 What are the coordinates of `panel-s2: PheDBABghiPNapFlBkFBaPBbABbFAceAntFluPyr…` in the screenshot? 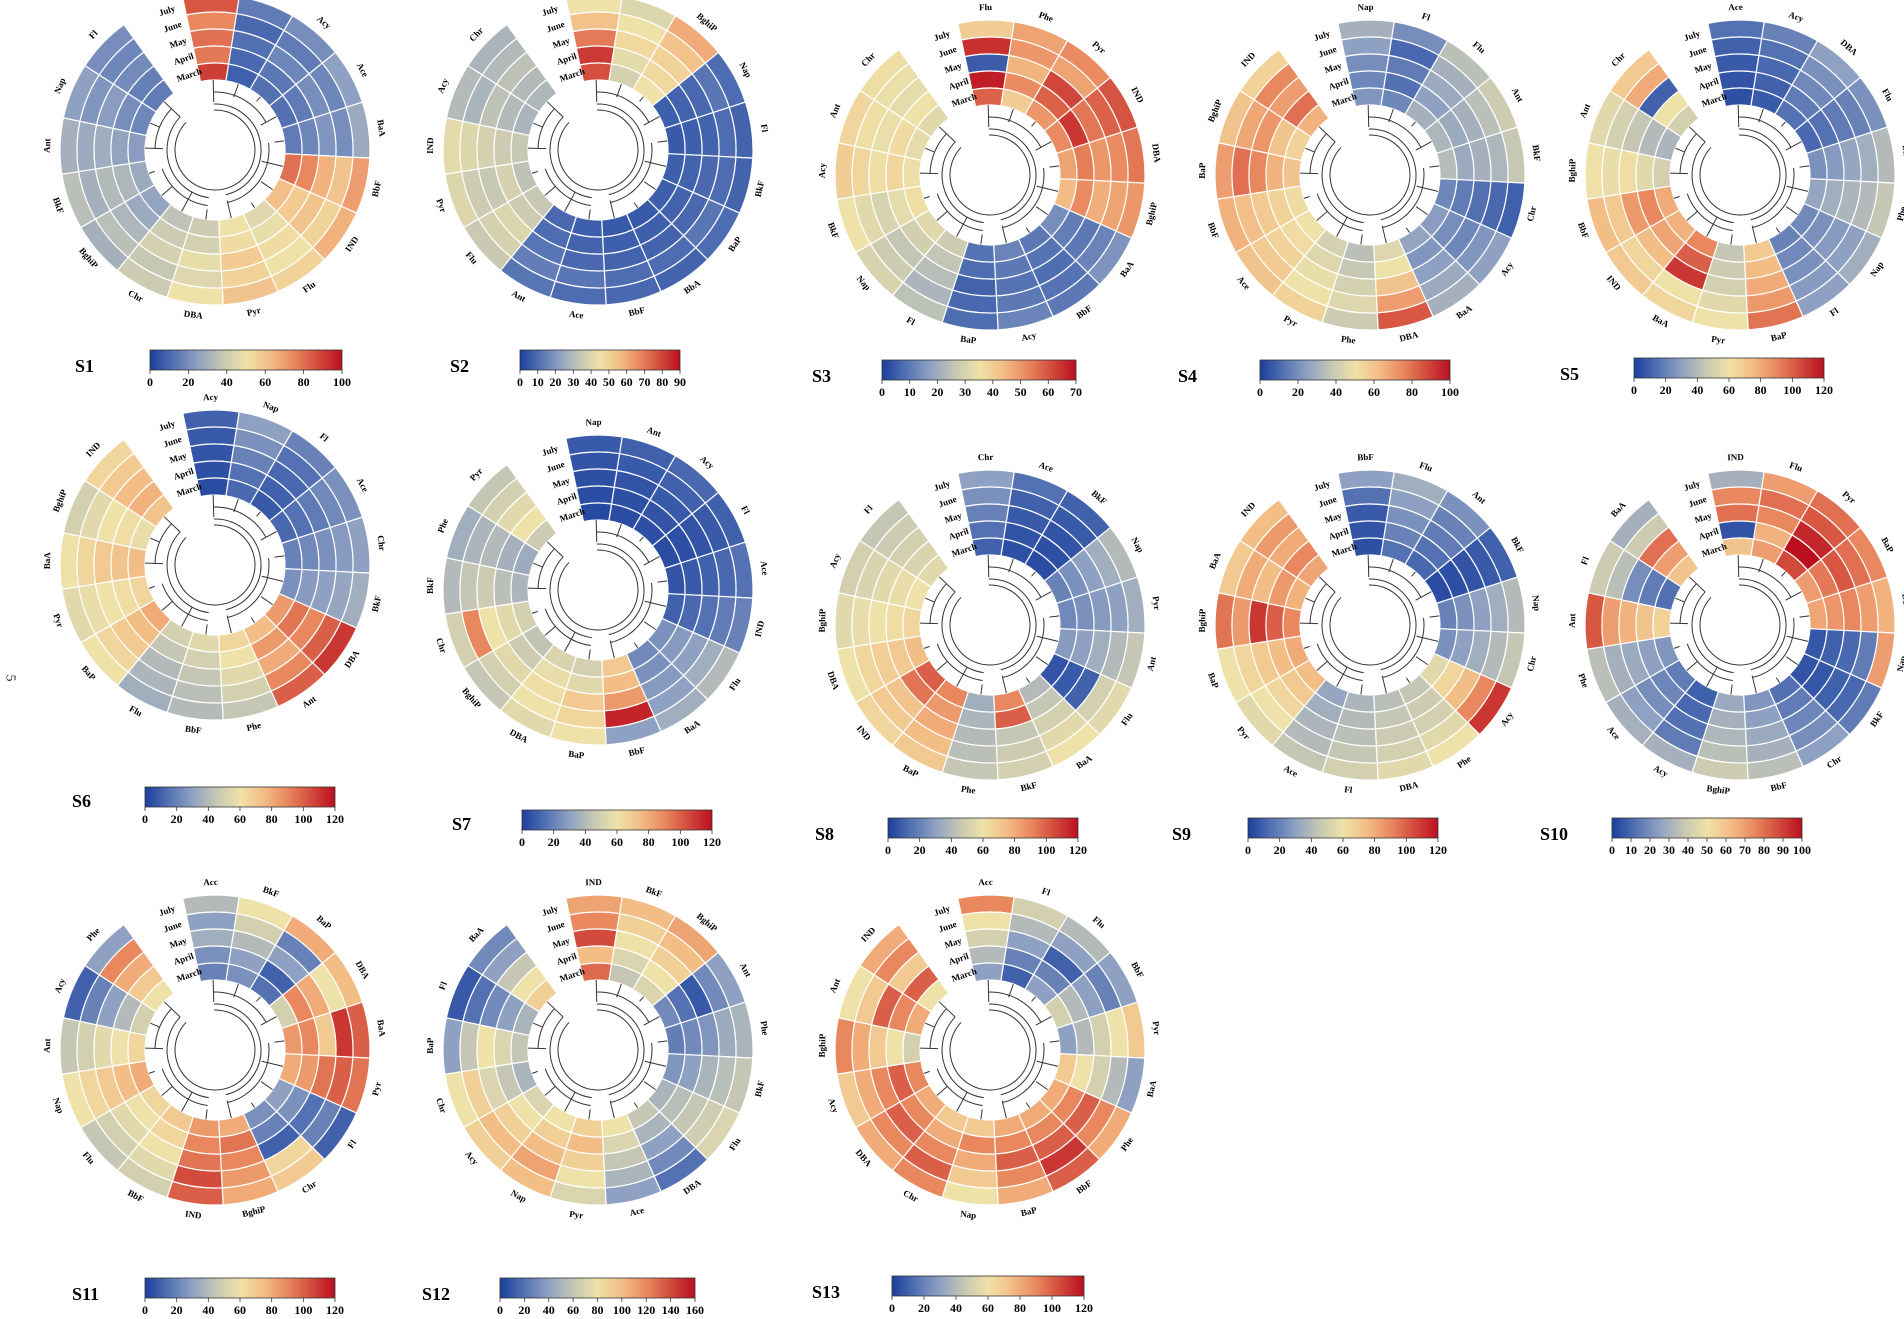 It's located at (597, 194).